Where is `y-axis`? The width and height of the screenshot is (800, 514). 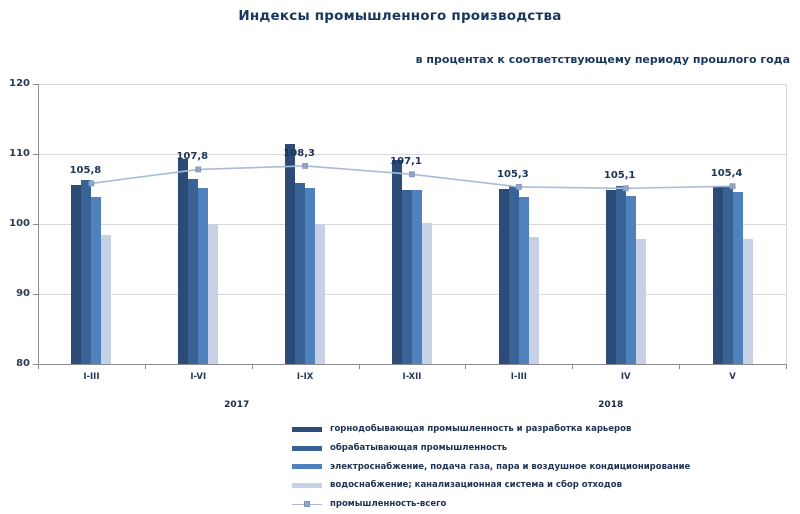
y-axis is located at coordinates (38, 224).